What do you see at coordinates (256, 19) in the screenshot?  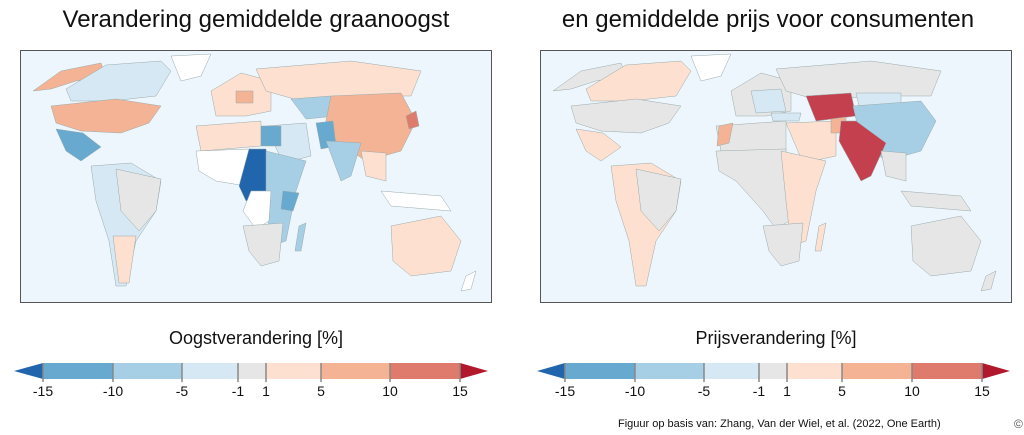 I see `left-map-title: Verandering gemiddelde graanoogst` at bounding box center [256, 19].